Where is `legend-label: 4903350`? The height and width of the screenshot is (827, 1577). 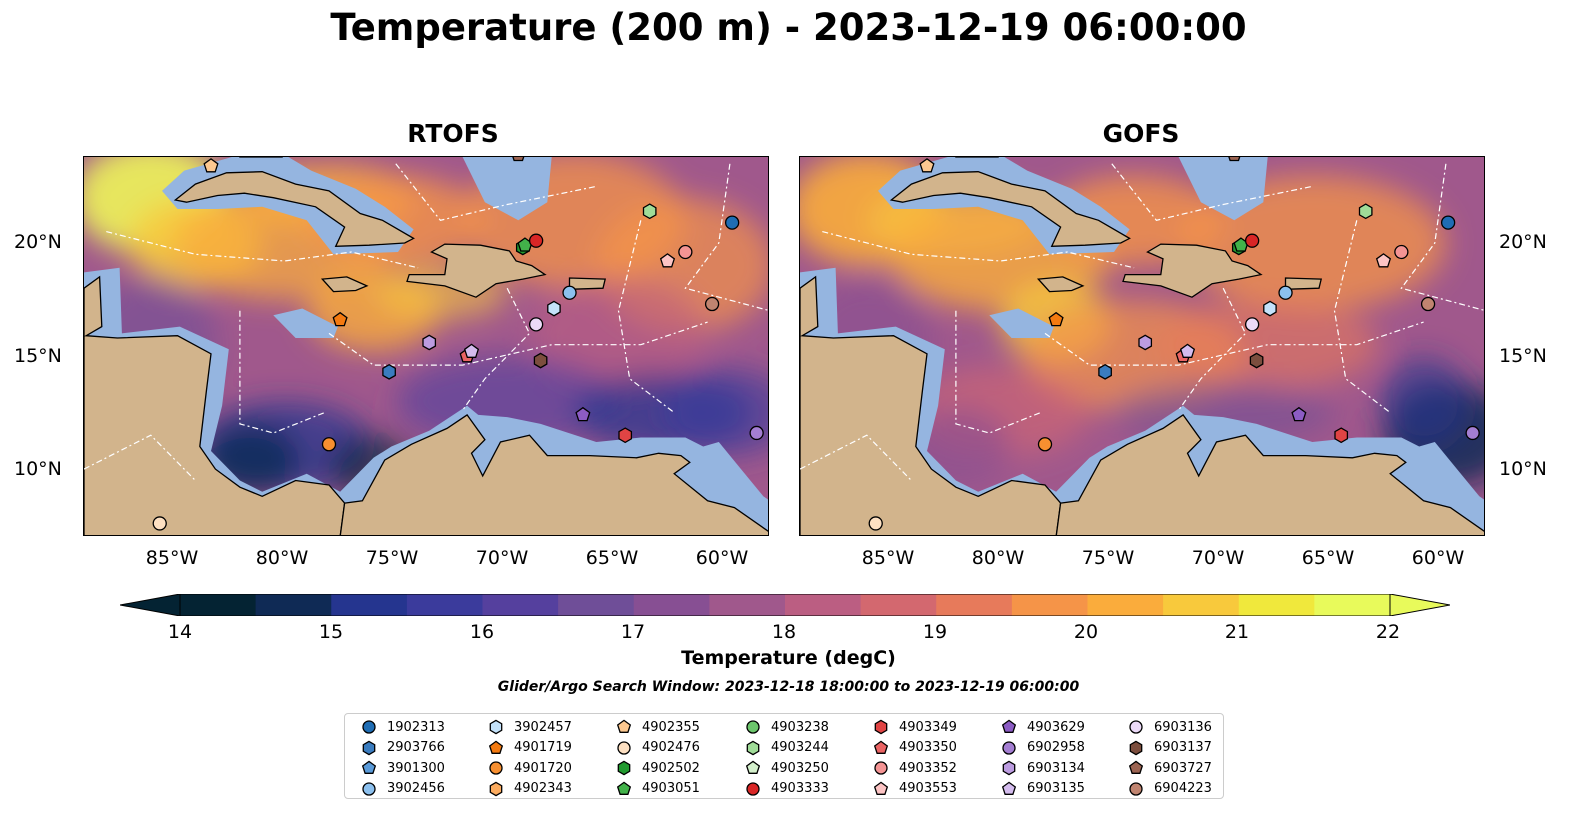
legend-label: 4903350 is located at coordinates (928, 747).